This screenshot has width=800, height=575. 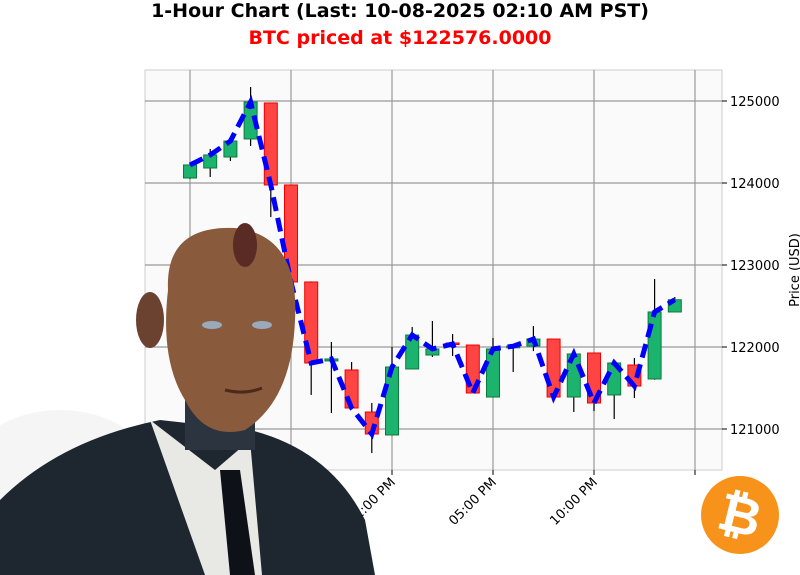 What do you see at coordinates (520, 499) in the screenshot?
I see `x-axis: 12:00 PM 05:00 PM 10:00 PM` at bounding box center [520, 499].